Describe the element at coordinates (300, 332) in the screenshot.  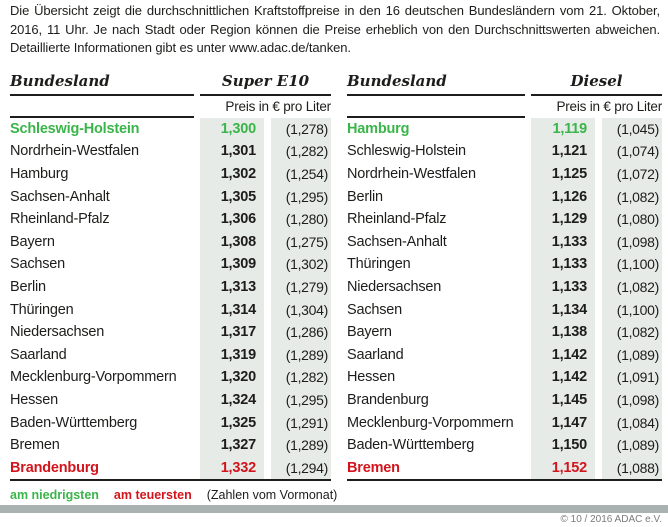
I see `previous-month-price: (1,286)` at that location.